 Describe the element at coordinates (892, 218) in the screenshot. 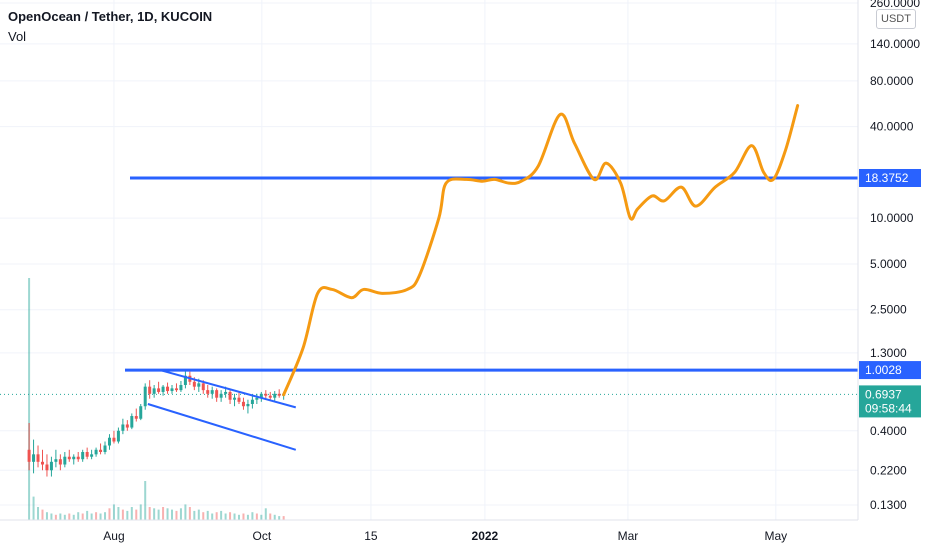

I see `y-tick-label: 10.0000` at that location.